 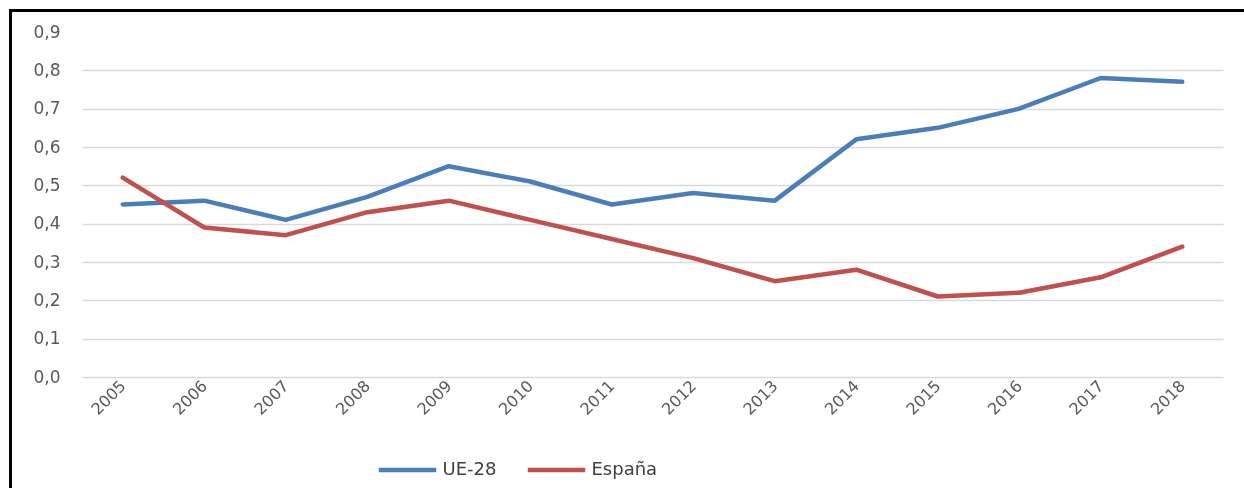 What do you see at coordinates (47, 108) in the screenshot?
I see `y-tick-label: 0,7` at bounding box center [47, 108].